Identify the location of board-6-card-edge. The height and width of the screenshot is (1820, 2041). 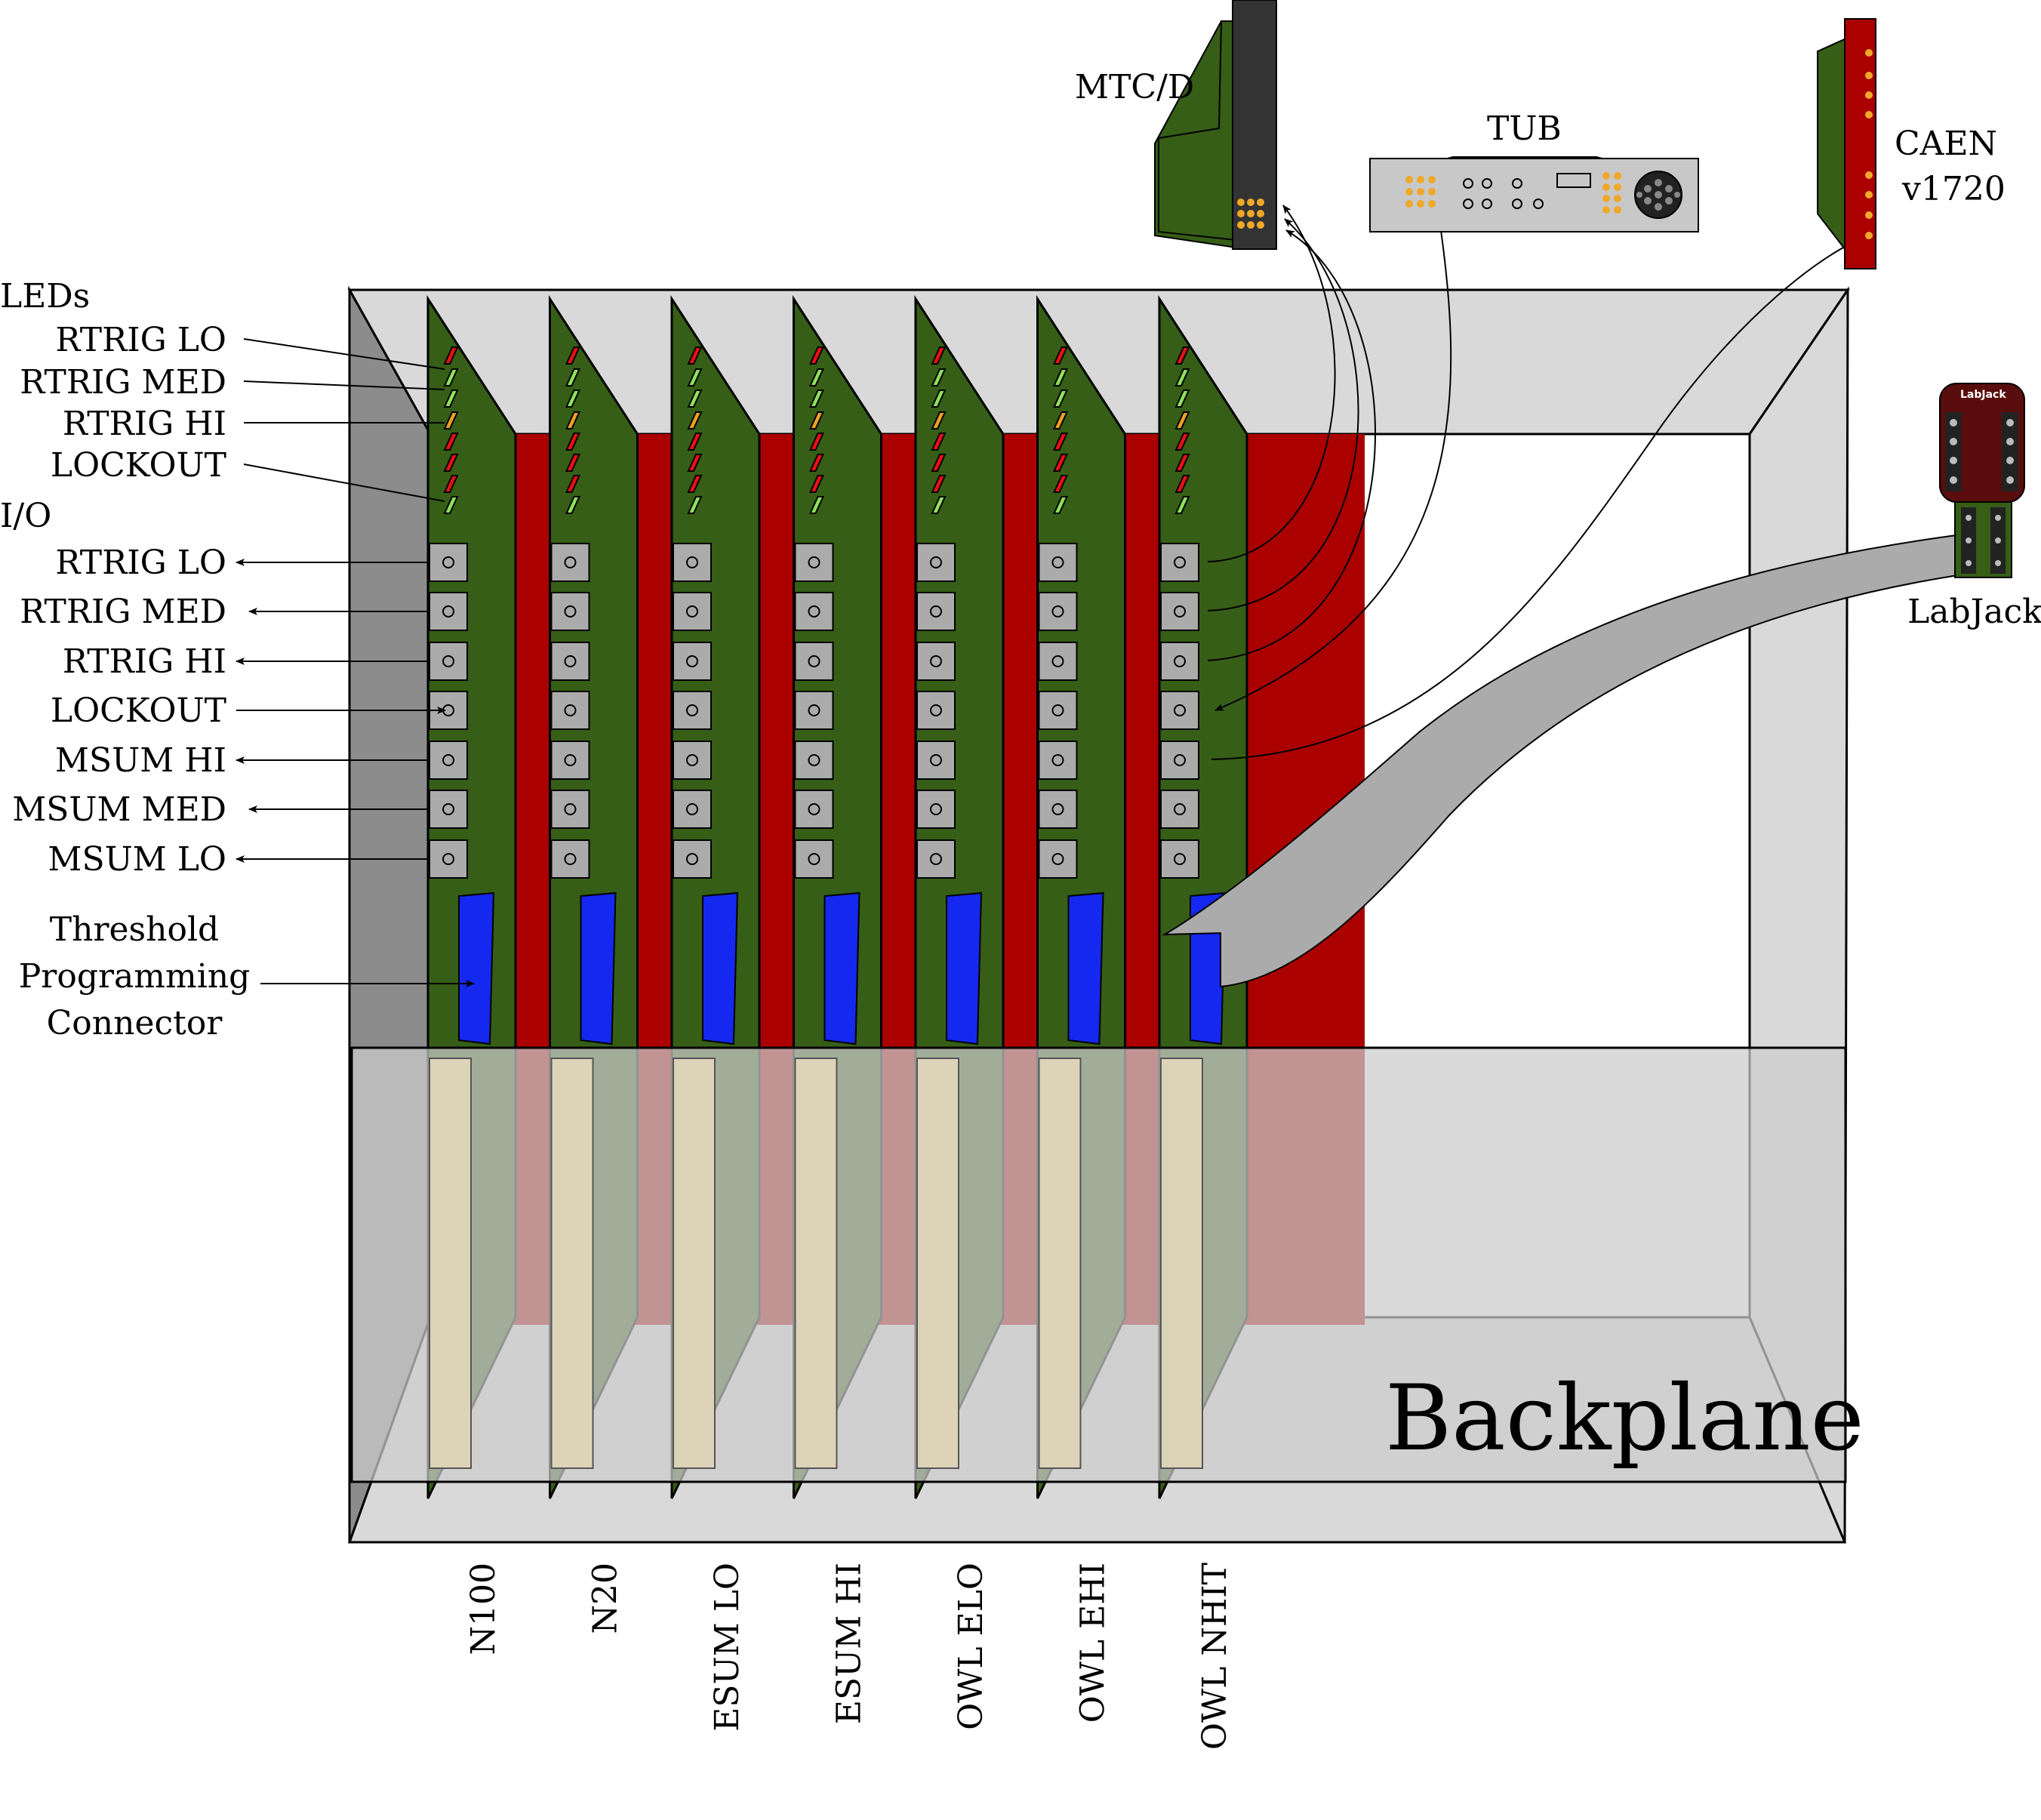
(1181, 1263).